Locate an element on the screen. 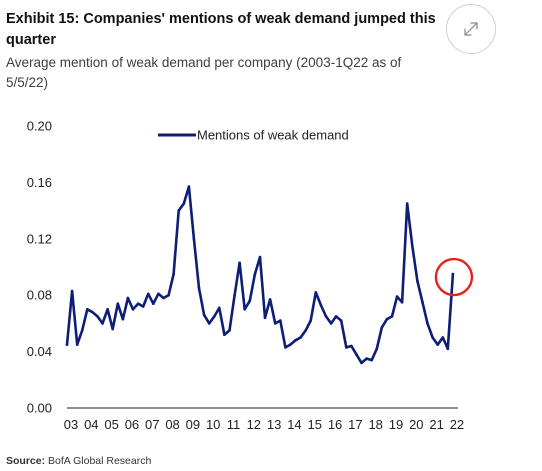 The width and height of the screenshot is (542, 471). expand-arrows-icon is located at coordinates (471, 29).